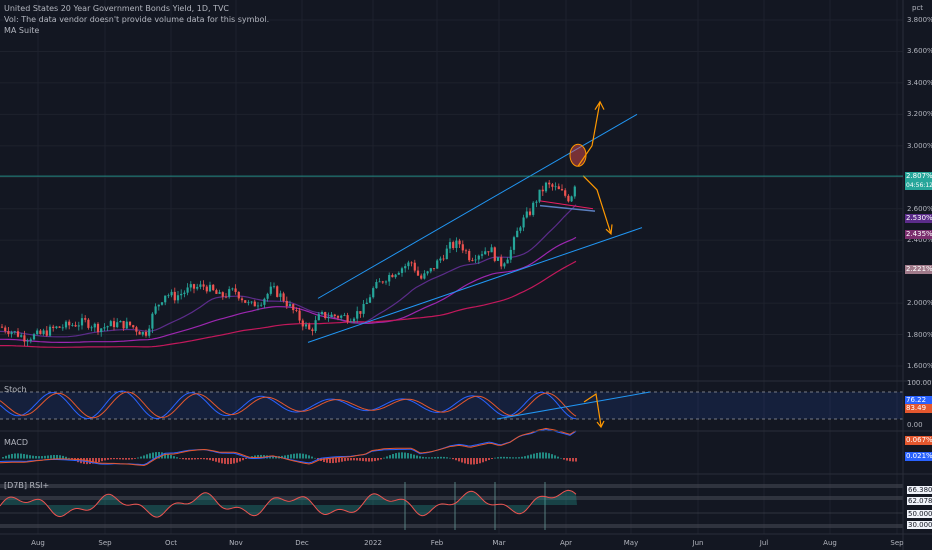  I want to click on stoch-arrow-head, so click(600, 424).